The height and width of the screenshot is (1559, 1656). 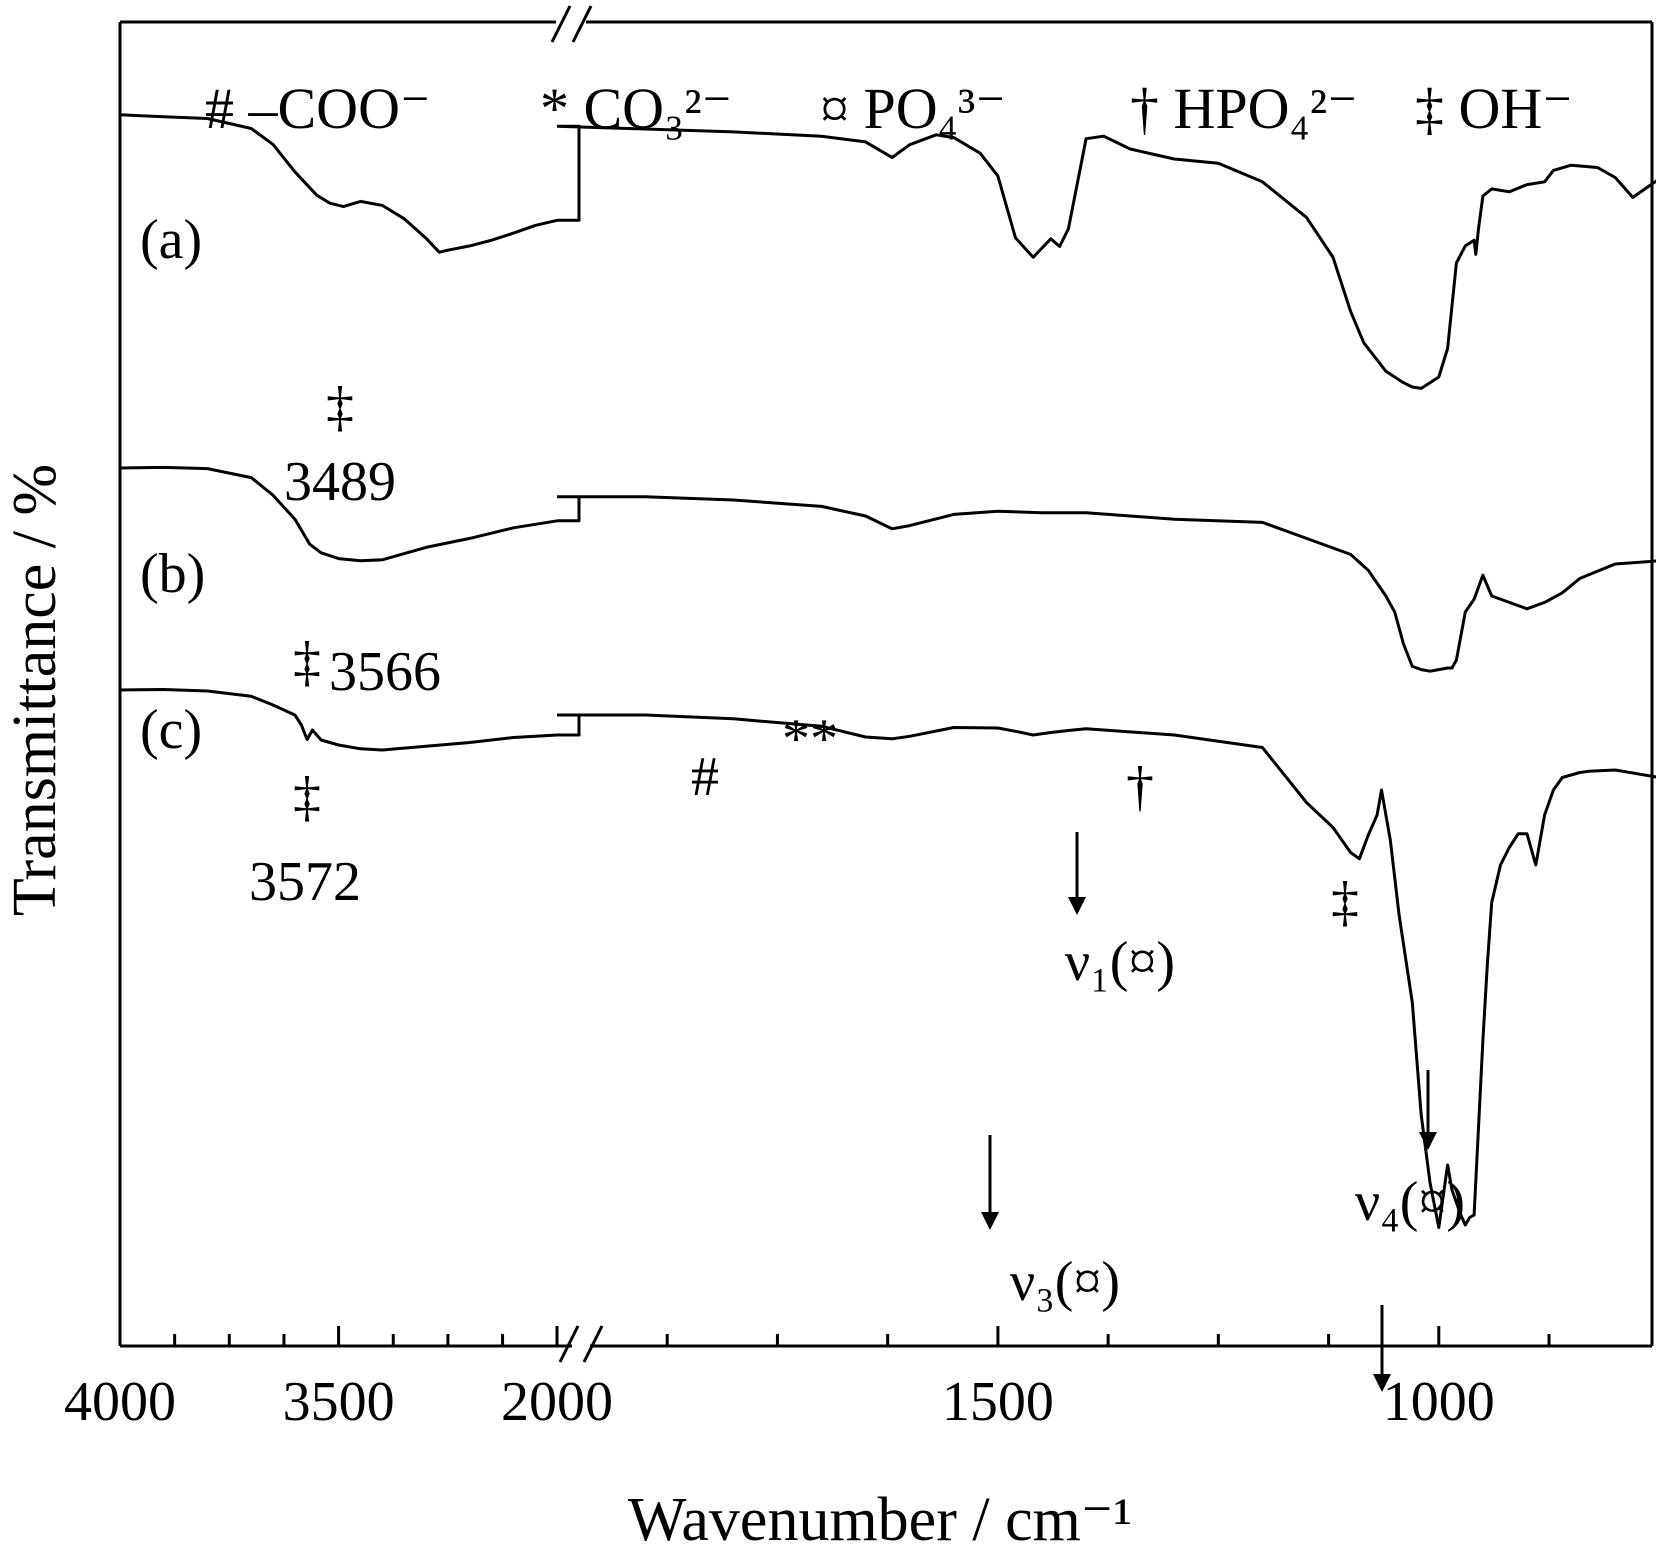 What do you see at coordinates (171, 730) in the screenshot?
I see `annotation-curve-label: (c)` at bounding box center [171, 730].